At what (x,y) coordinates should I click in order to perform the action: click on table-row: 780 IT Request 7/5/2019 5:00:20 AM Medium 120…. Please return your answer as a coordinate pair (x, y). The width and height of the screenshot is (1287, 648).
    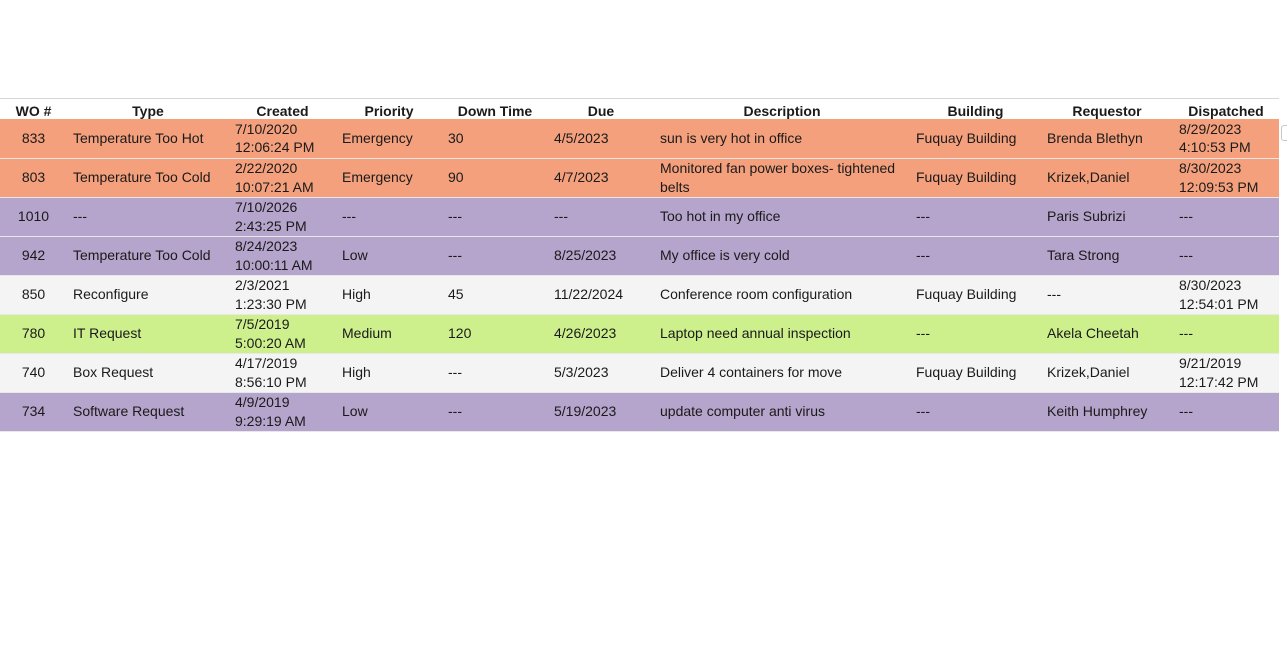
    Looking at the image, I should click on (639, 334).